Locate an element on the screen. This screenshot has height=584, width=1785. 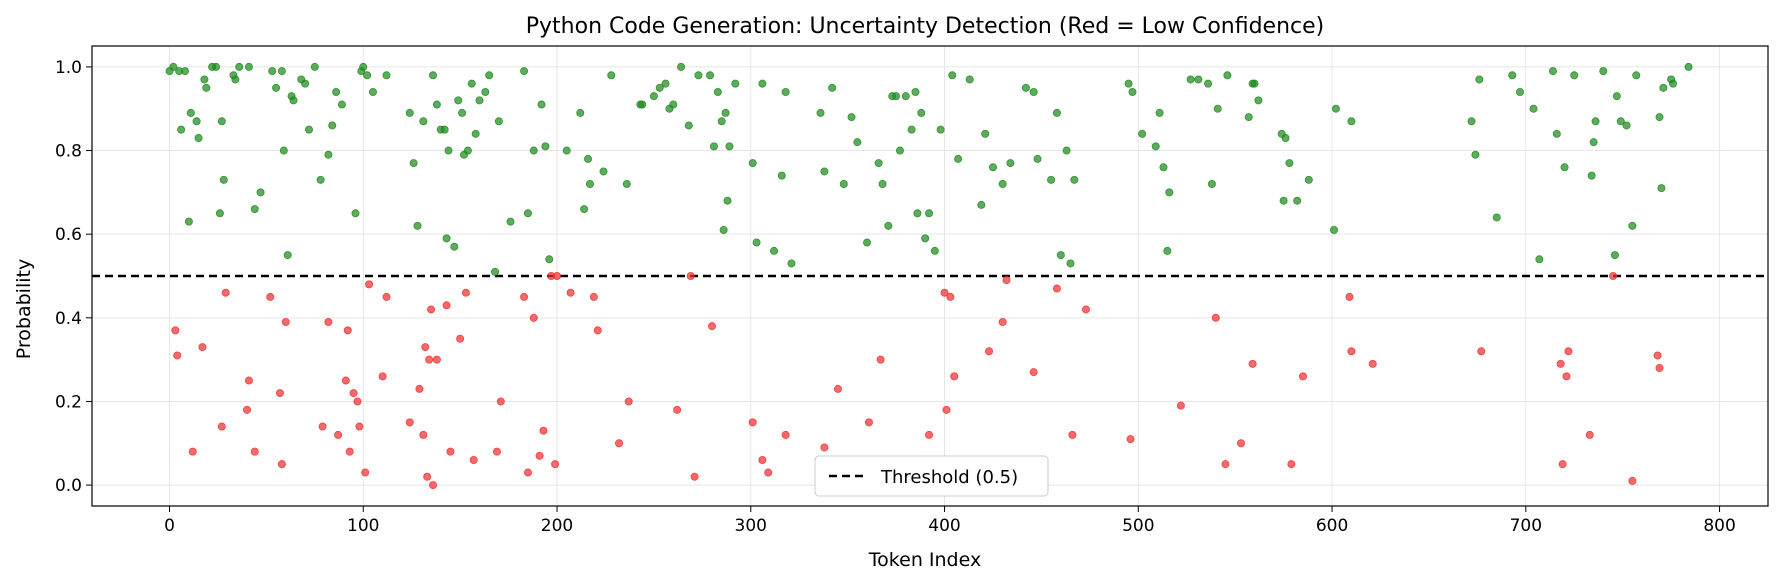
legend-box is located at coordinates (931, 476).